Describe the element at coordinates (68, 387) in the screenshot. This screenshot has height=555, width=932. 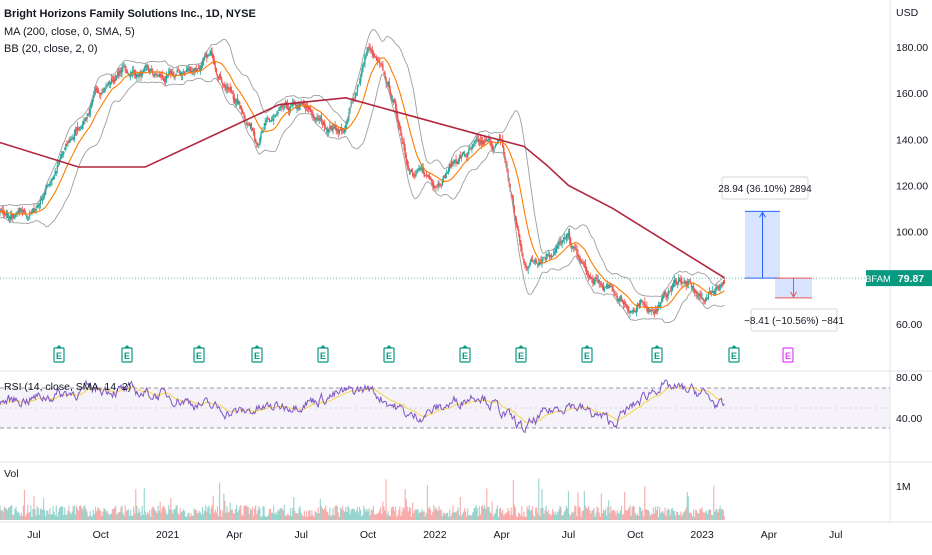
I see `rsi-legend: RSI (14, close, SMA, 14, 2)` at that location.